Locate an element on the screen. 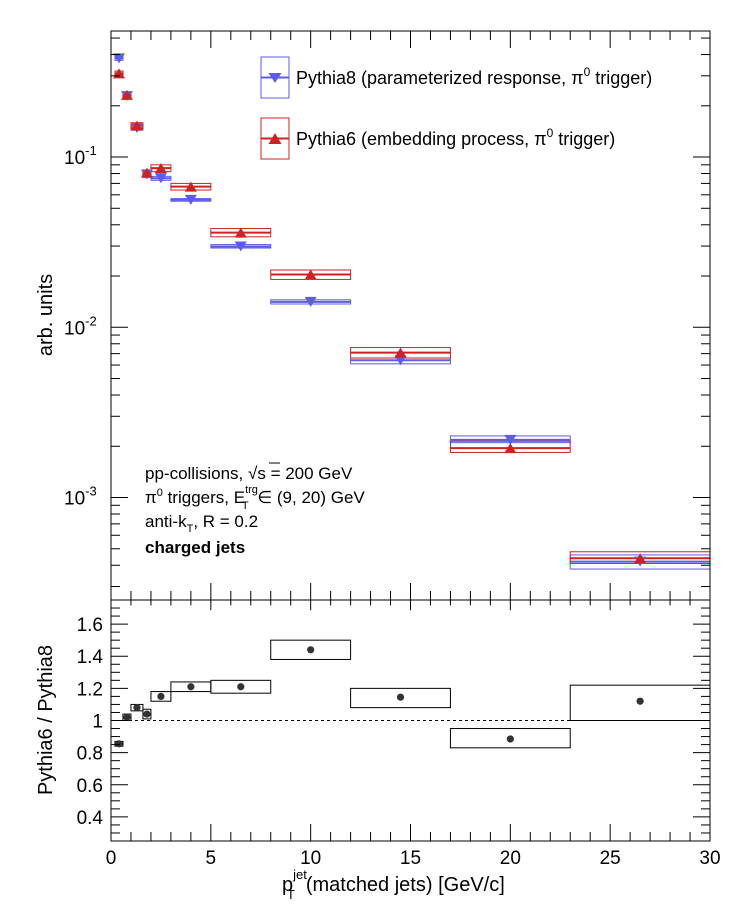 The height and width of the screenshot is (924, 748). x-axis-title: pjet T (matched jets) [GeV/c] is located at coordinates (393, 884).